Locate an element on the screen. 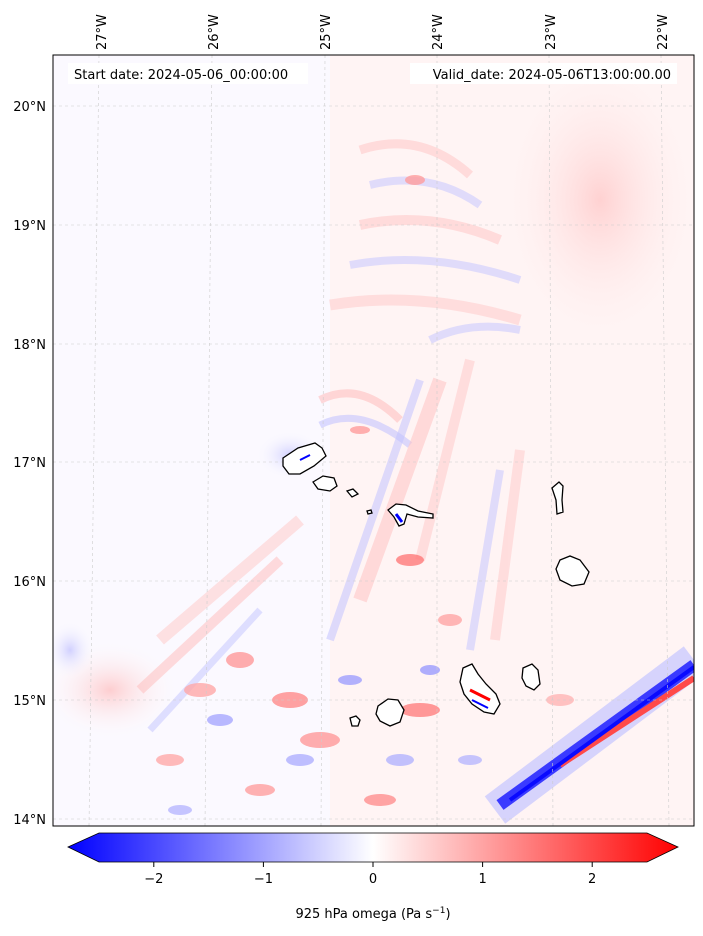 The image size is (703, 936). colorbar-tick-label: 2 is located at coordinates (592, 879).